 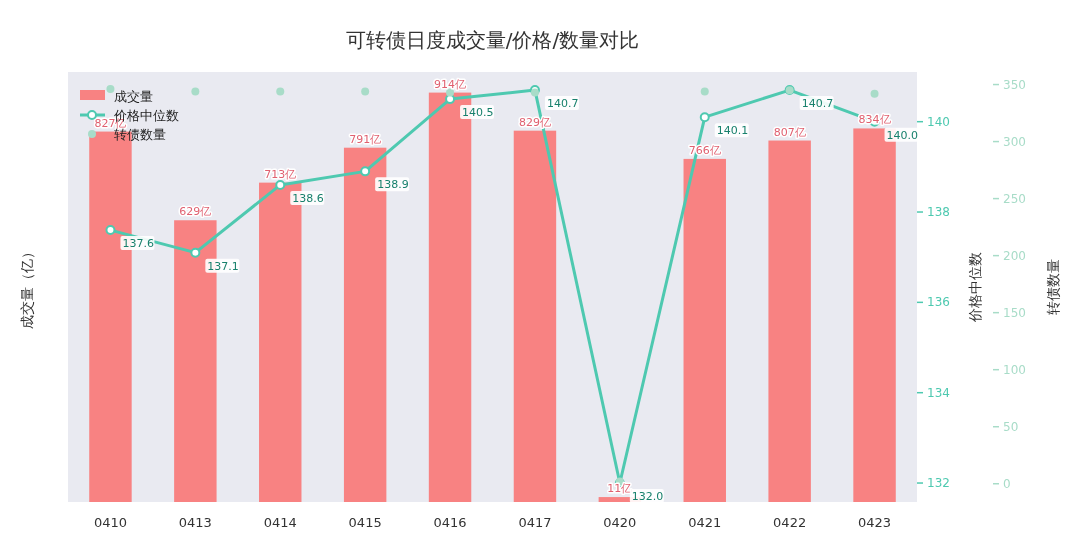 I want to click on data-label: 138.9, so click(x=393, y=185).